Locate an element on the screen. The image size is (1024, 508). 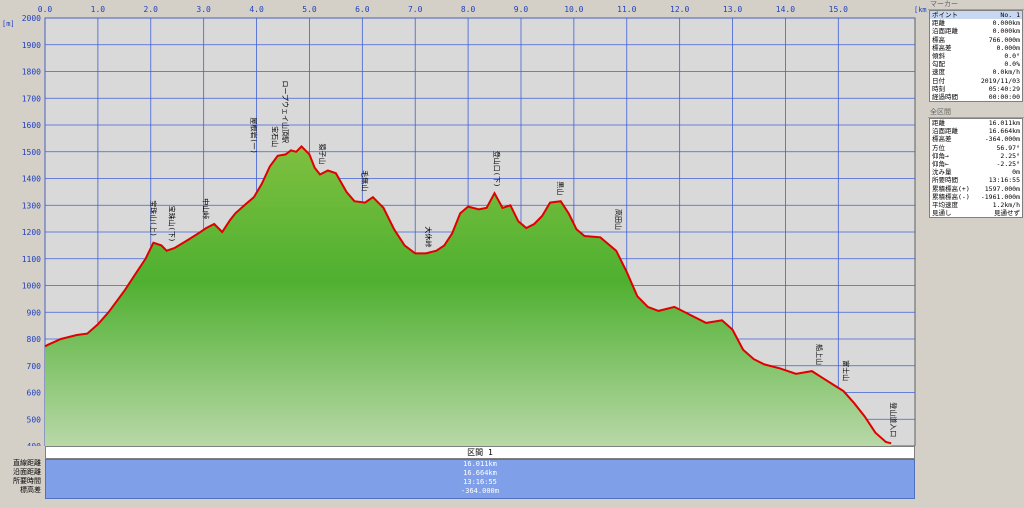
info-value: 1597.000m is located at coordinates (1002, 188).